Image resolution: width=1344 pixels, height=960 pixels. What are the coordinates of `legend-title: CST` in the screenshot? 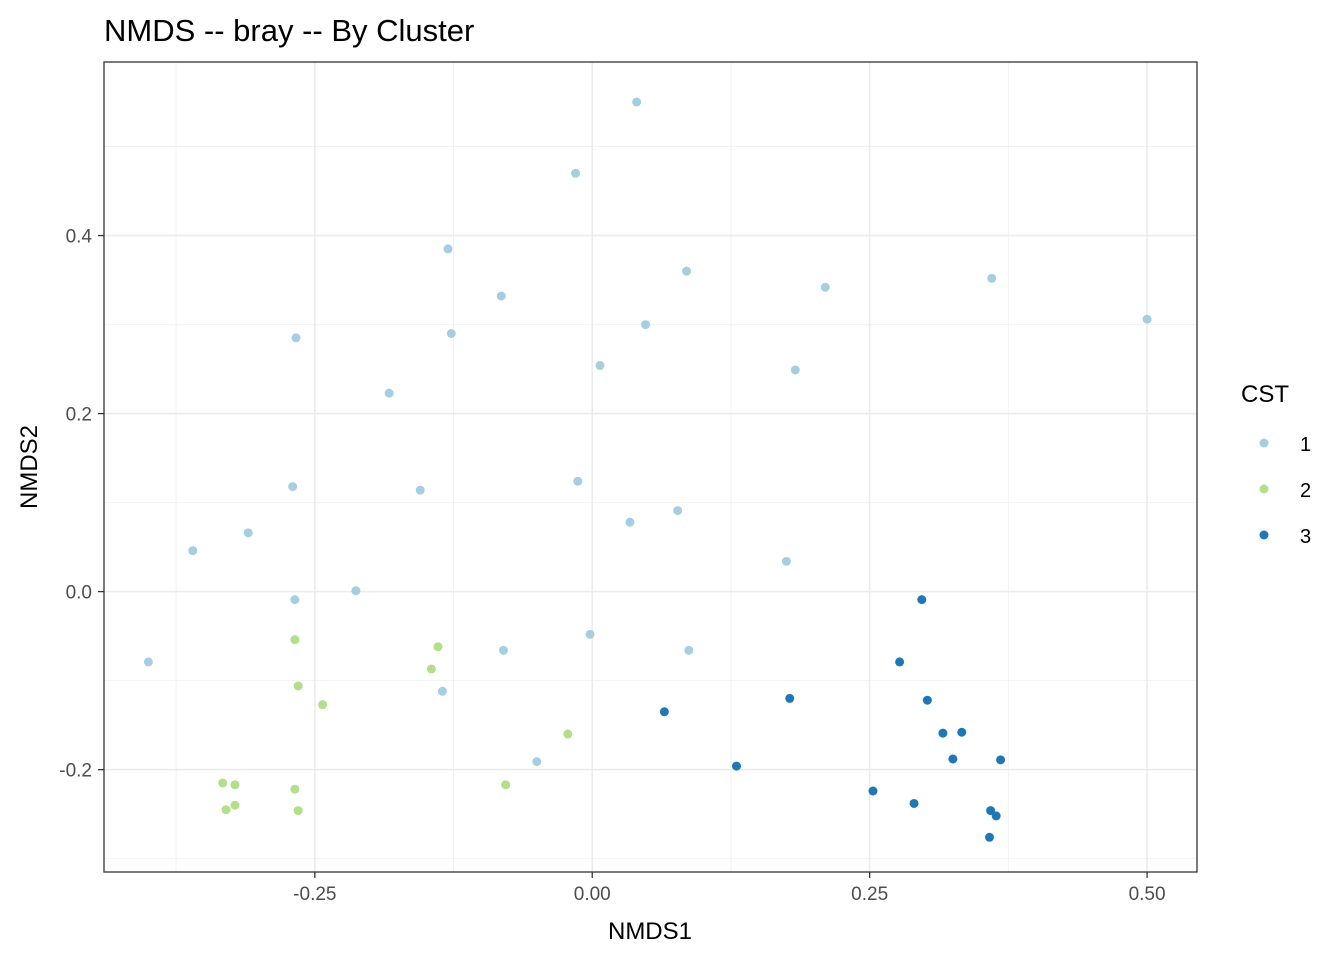 It's located at (1265, 394).